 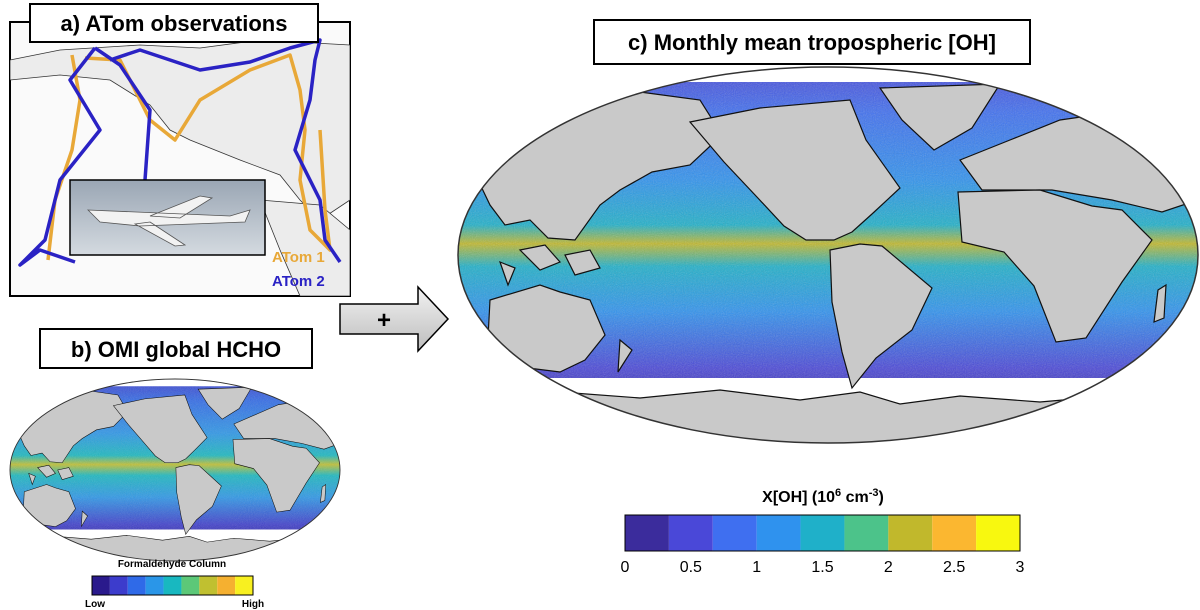 I want to click on oh-colorbar-frame, so click(x=822, y=533).